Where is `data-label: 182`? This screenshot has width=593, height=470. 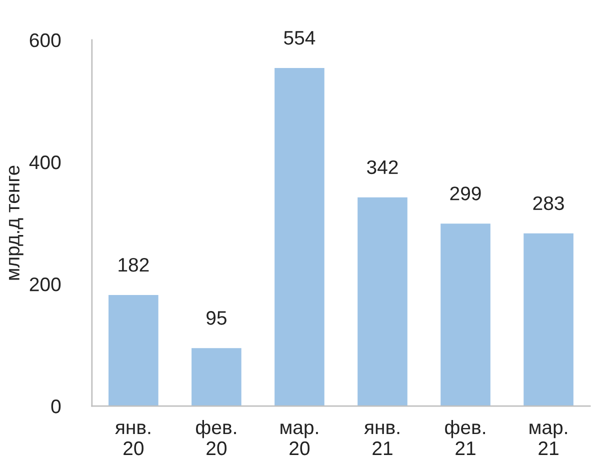
data-label: 182 is located at coordinates (133, 265).